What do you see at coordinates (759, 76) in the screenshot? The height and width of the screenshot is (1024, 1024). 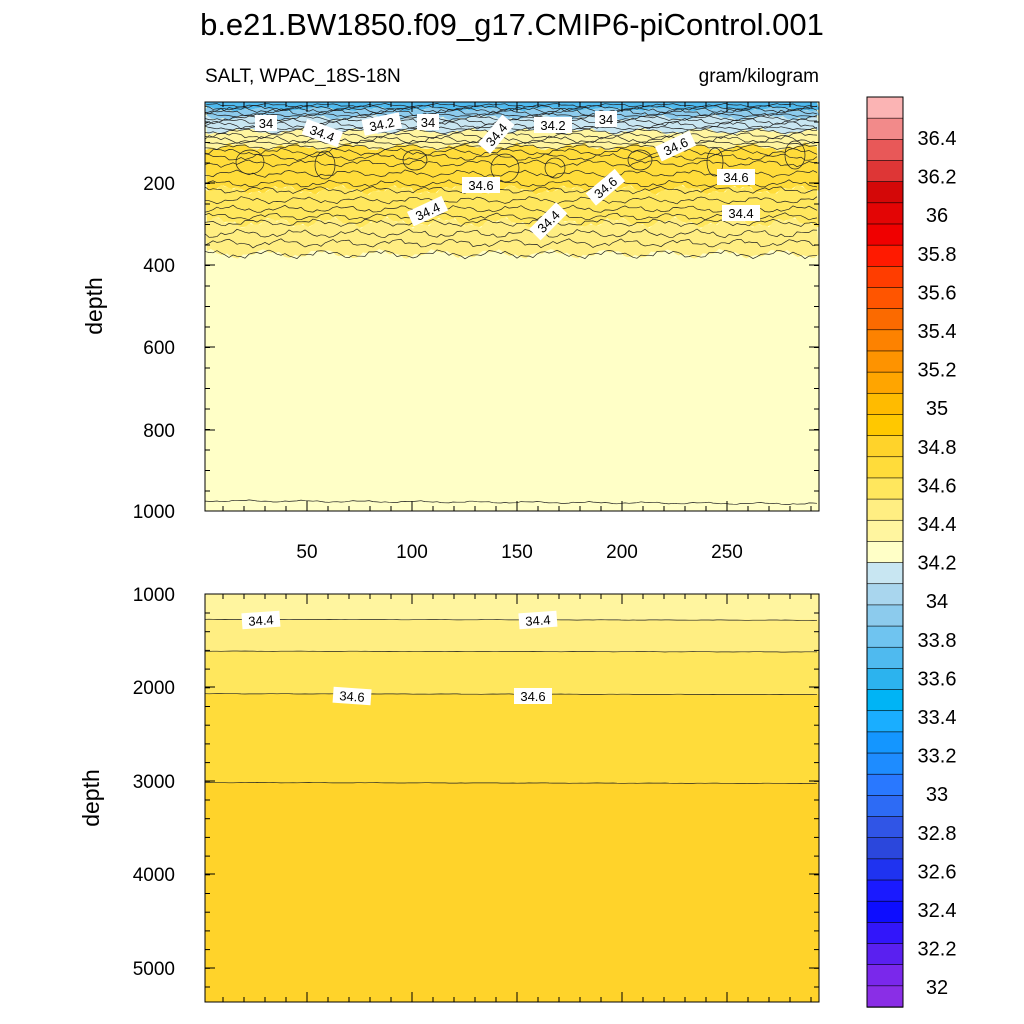 I see `units-string: gram/kilogram` at bounding box center [759, 76].